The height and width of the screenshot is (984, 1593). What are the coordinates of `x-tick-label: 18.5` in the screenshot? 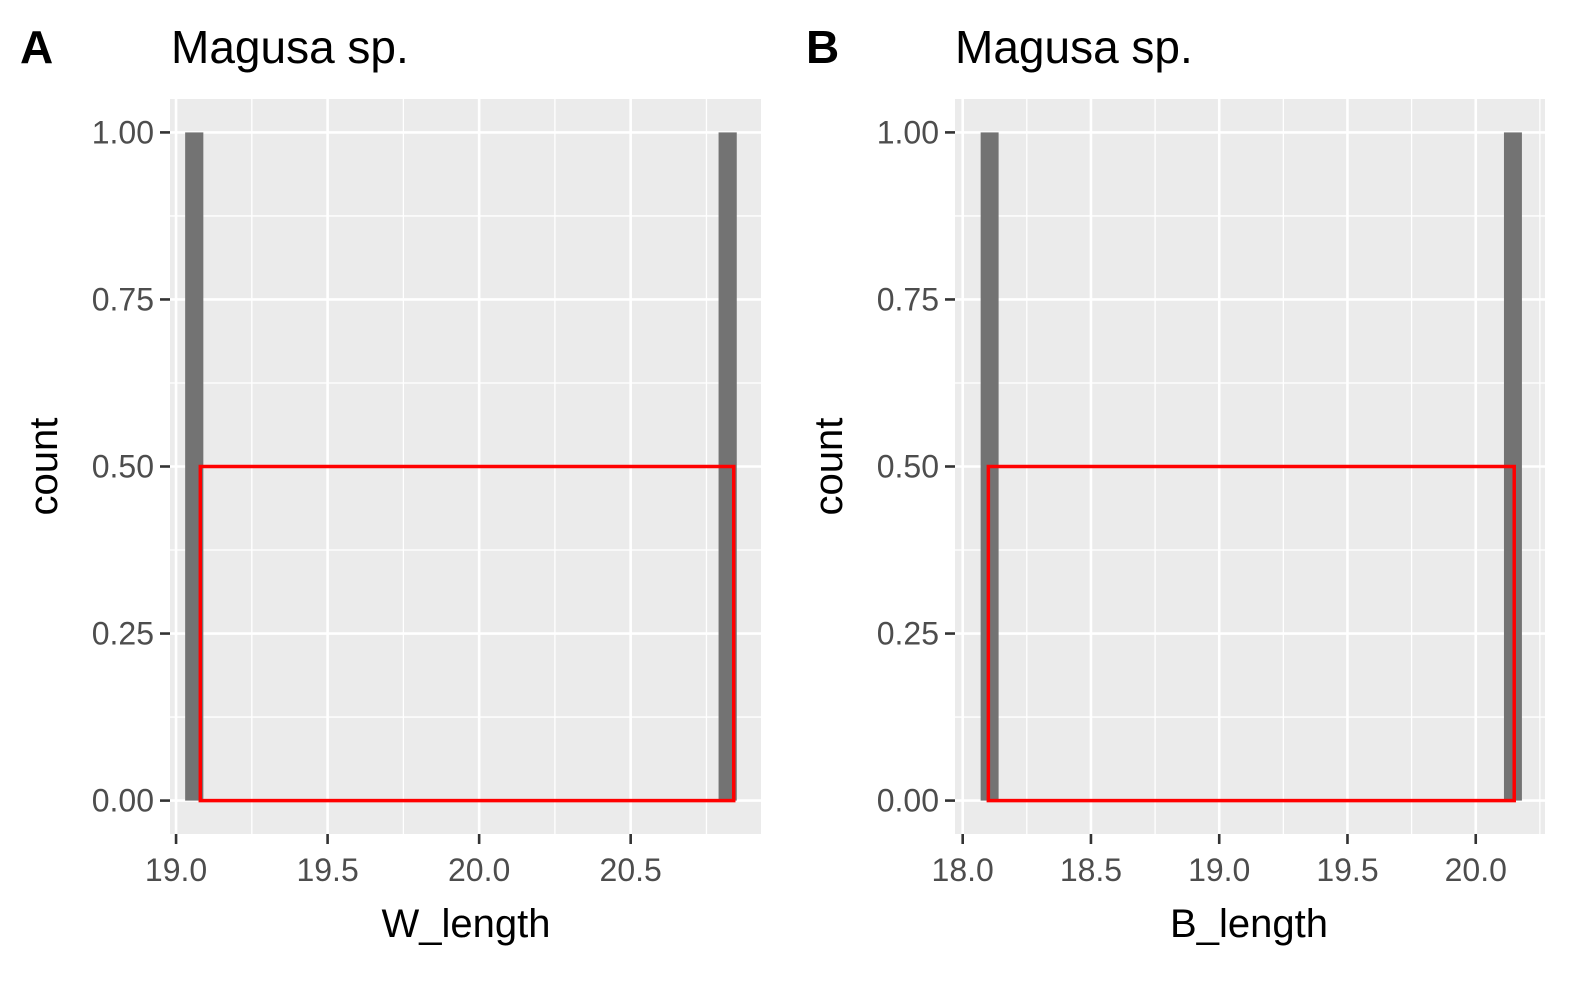 It's located at (1091, 870).